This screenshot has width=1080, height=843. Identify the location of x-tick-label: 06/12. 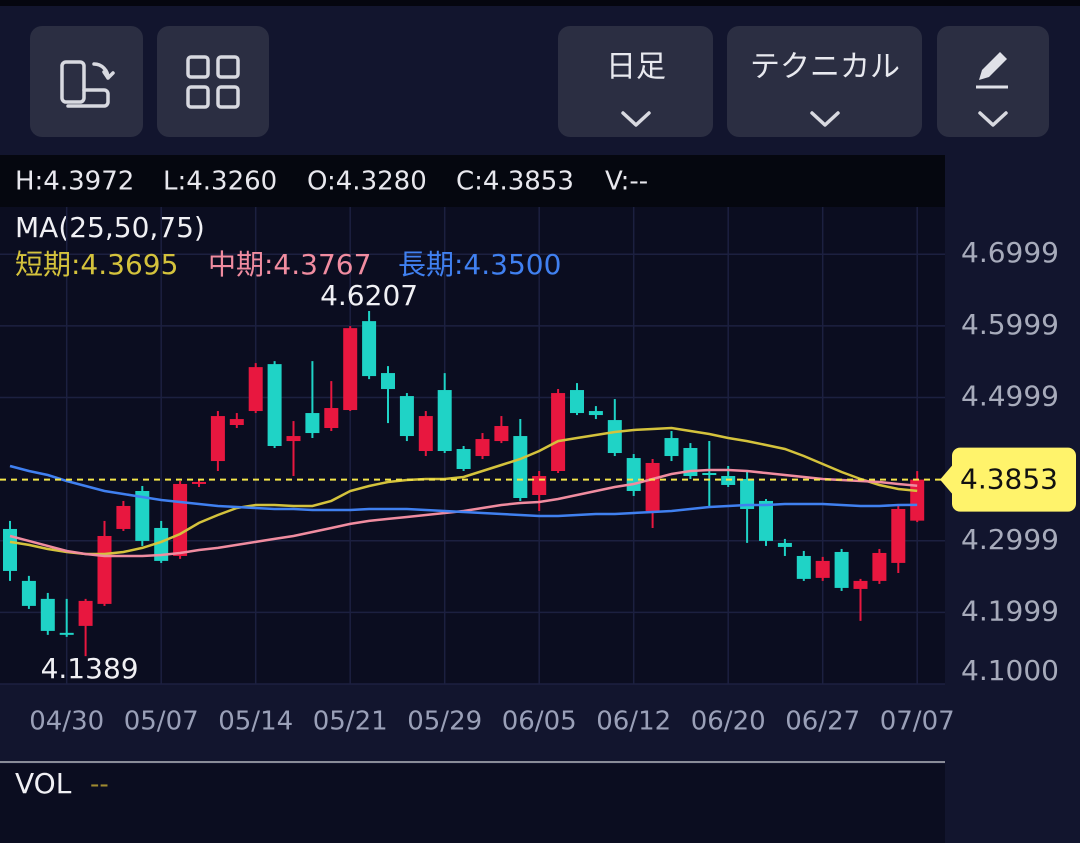
(633, 722).